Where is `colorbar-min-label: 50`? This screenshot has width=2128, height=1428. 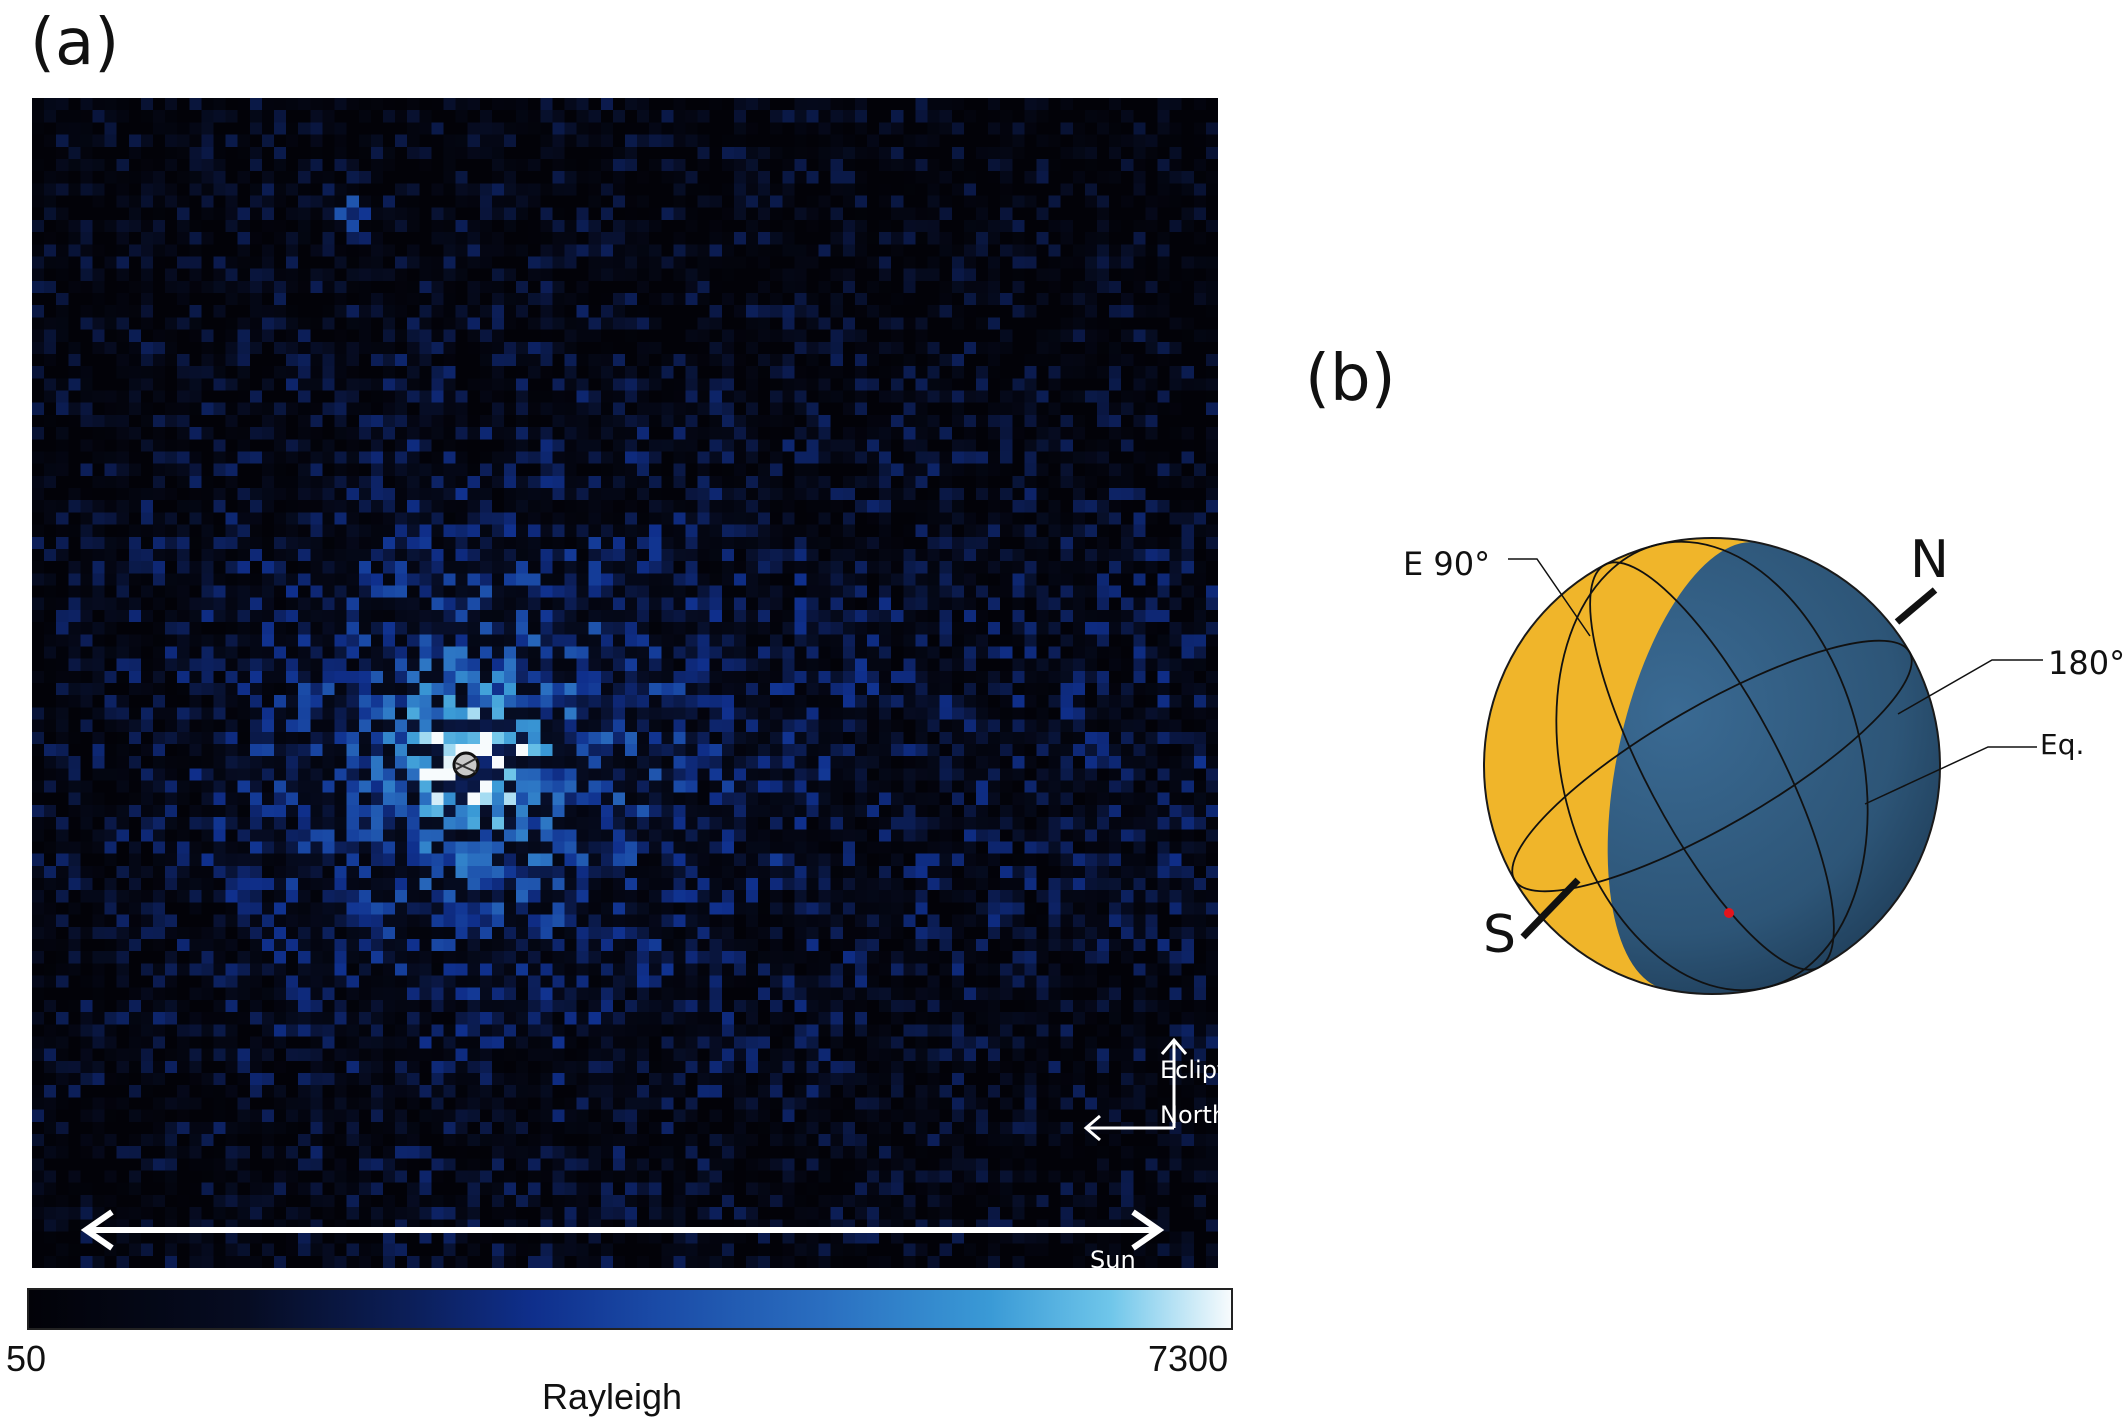
colorbar-min-label: 50 is located at coordinates (26, 1358).